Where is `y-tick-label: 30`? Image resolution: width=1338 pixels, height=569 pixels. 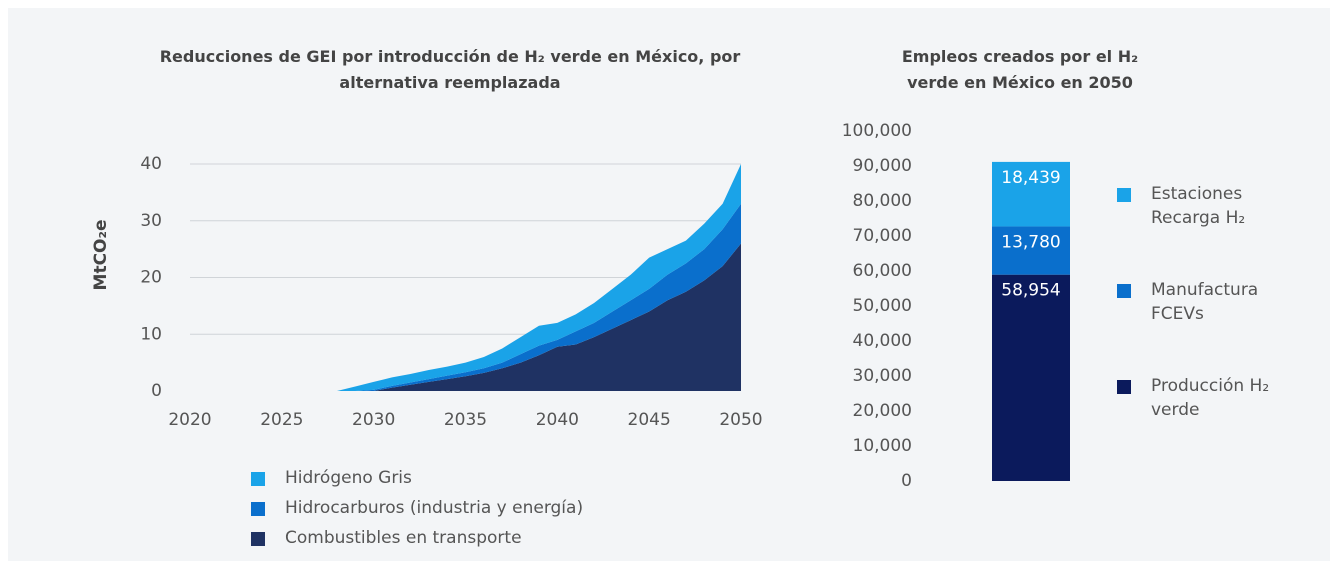
y-tick-label: 30 is located at coordinates (151, 221).